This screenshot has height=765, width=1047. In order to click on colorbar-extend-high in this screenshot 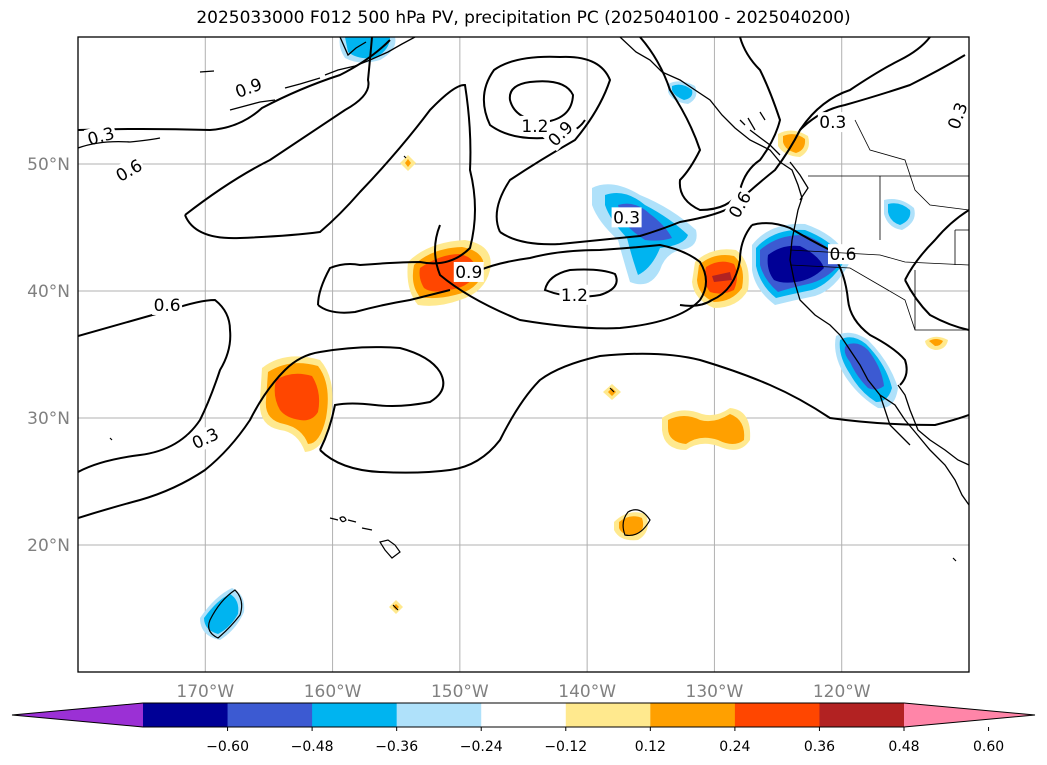, I will do `click(969, 715)`.